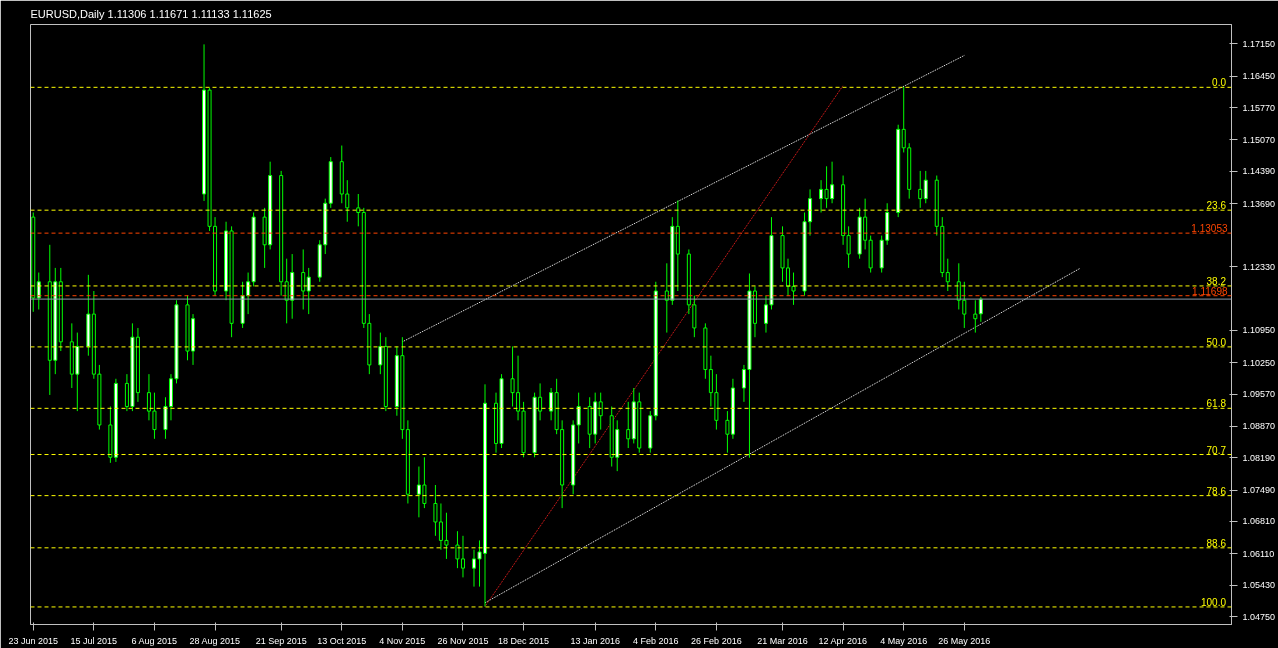  I want to click on x-tick-label: 4 Feb 2016, so click(656, 640).